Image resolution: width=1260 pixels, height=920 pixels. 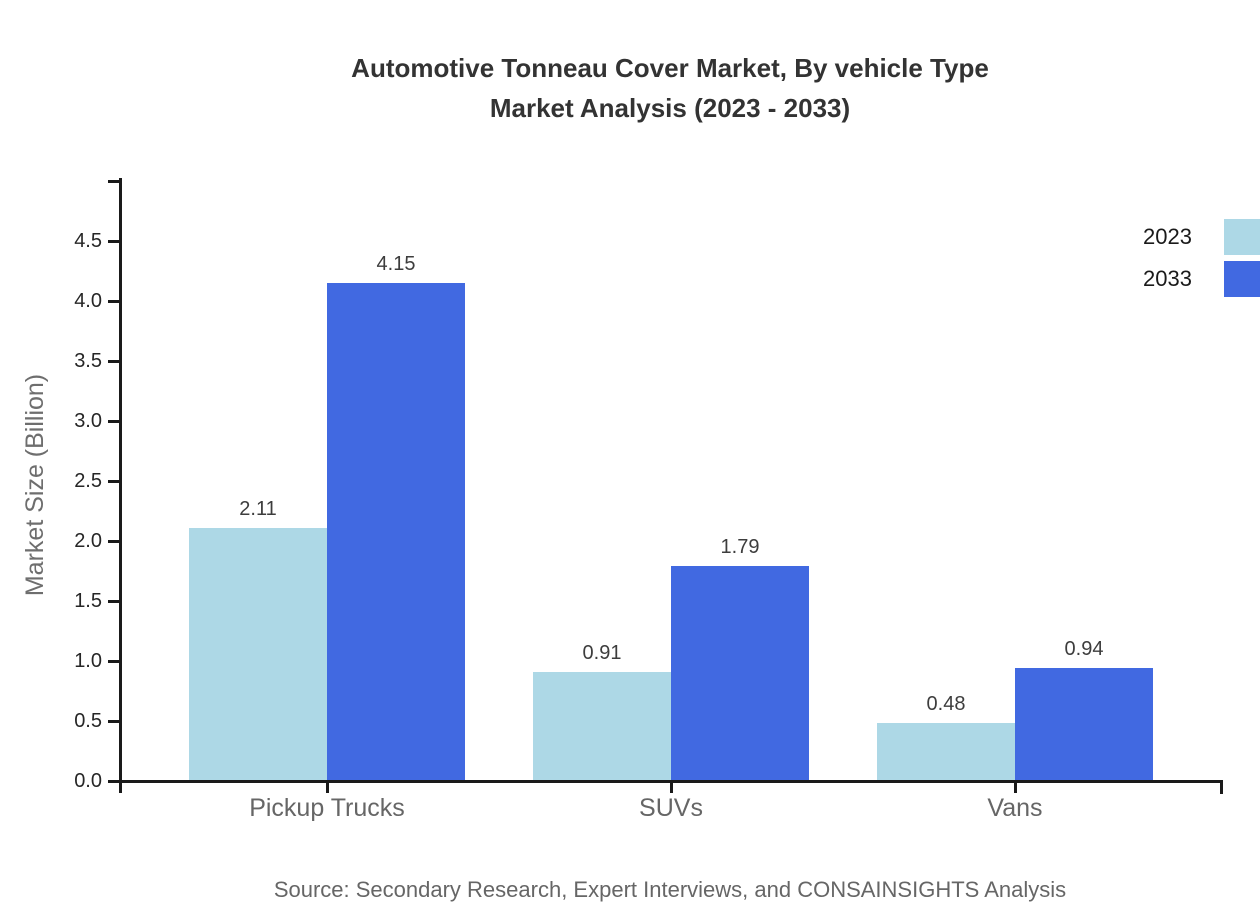 I want to click on bar-value-label: 4.15, so click(x=396, y=264).